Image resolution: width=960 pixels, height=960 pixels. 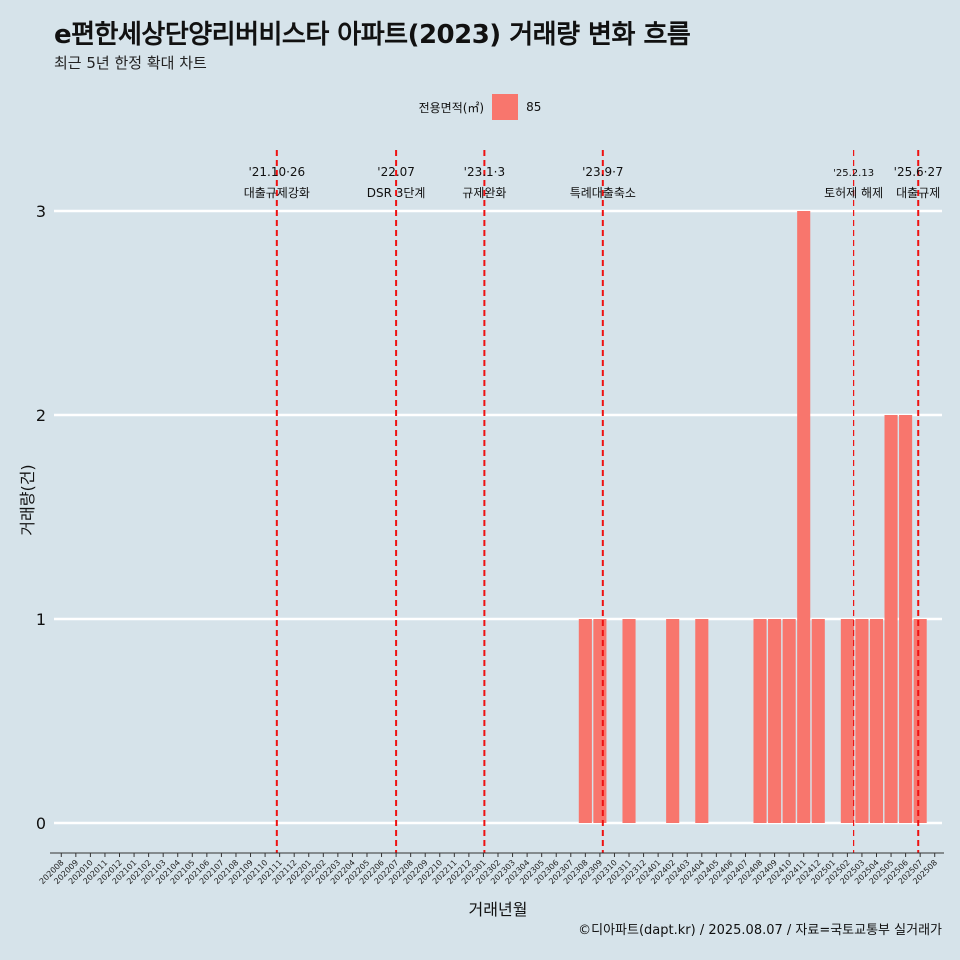 I want to click on annotation-label: DSR 3단계, so click(x=396, y=193).